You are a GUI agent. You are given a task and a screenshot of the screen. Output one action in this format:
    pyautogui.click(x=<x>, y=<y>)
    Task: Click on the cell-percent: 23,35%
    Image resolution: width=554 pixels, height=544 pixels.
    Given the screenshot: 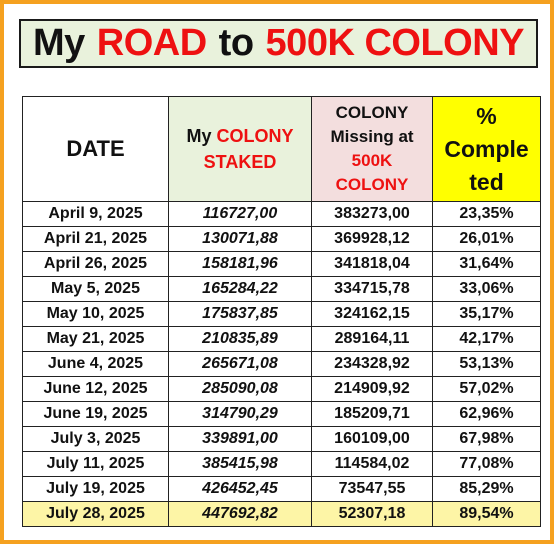 What is the action you would take?
    pyautogui.click(x=486, y=214)
    